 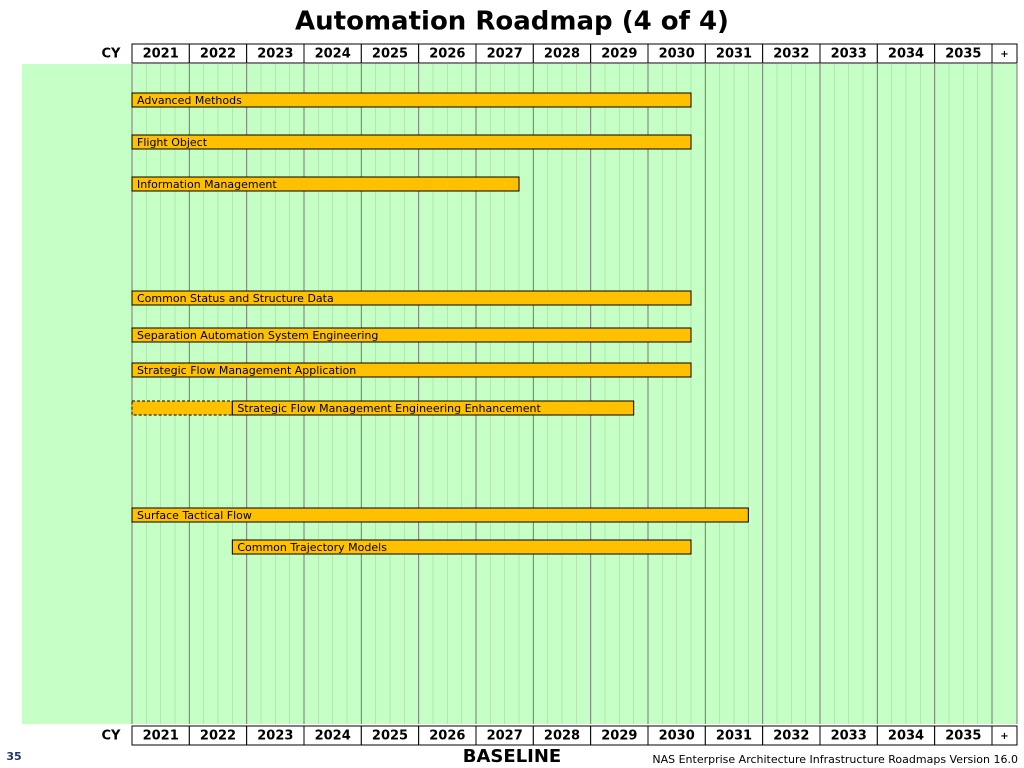 I want to click on bar-label: Information Management, so click(x=207, y=184).